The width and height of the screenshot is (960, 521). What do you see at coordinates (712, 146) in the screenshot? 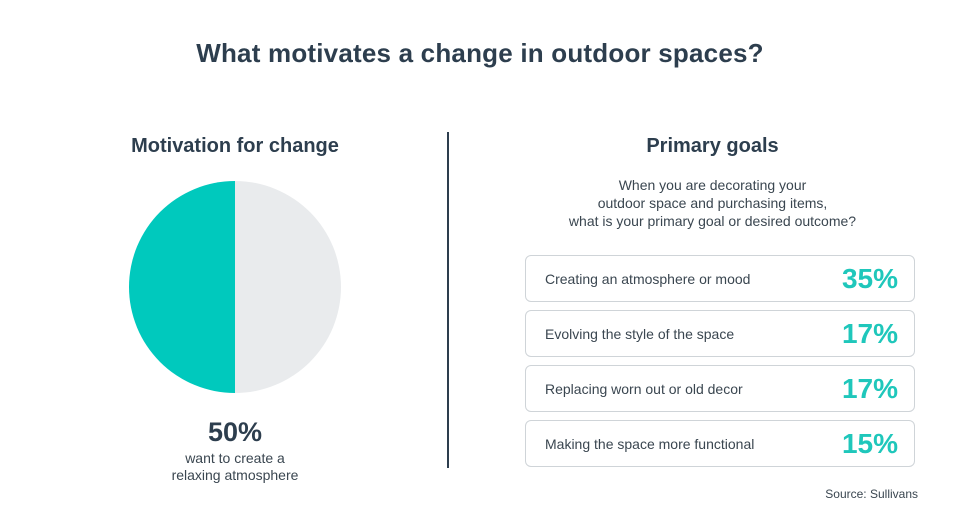
I see `goals-heading: Primary goals` at bounding box center [712, 146].